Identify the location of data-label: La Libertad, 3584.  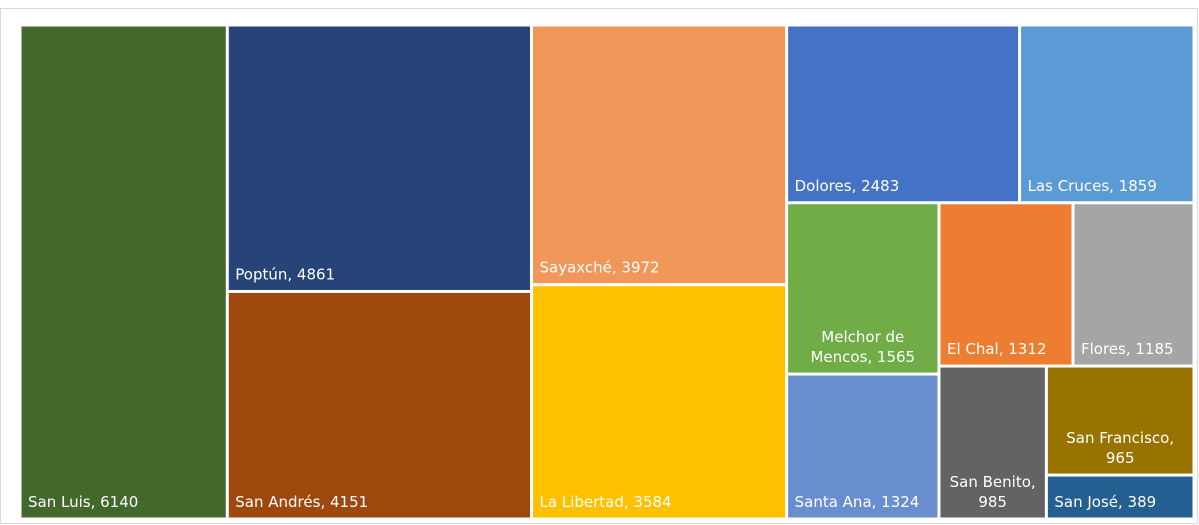
(606, 502).